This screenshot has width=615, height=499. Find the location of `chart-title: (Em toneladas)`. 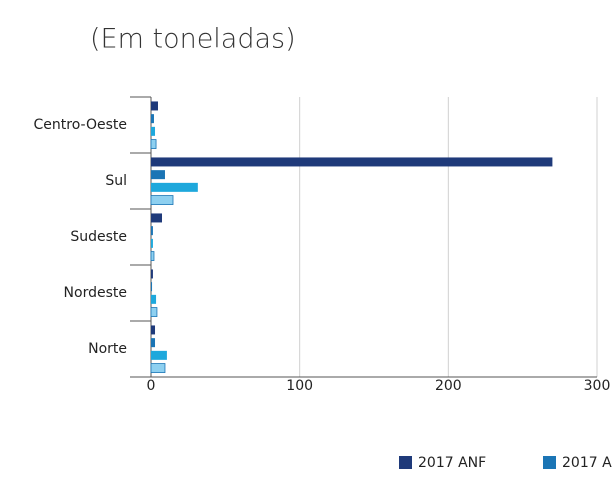

chart-title: (Em toneladas) is located at coordinates (193, 39).